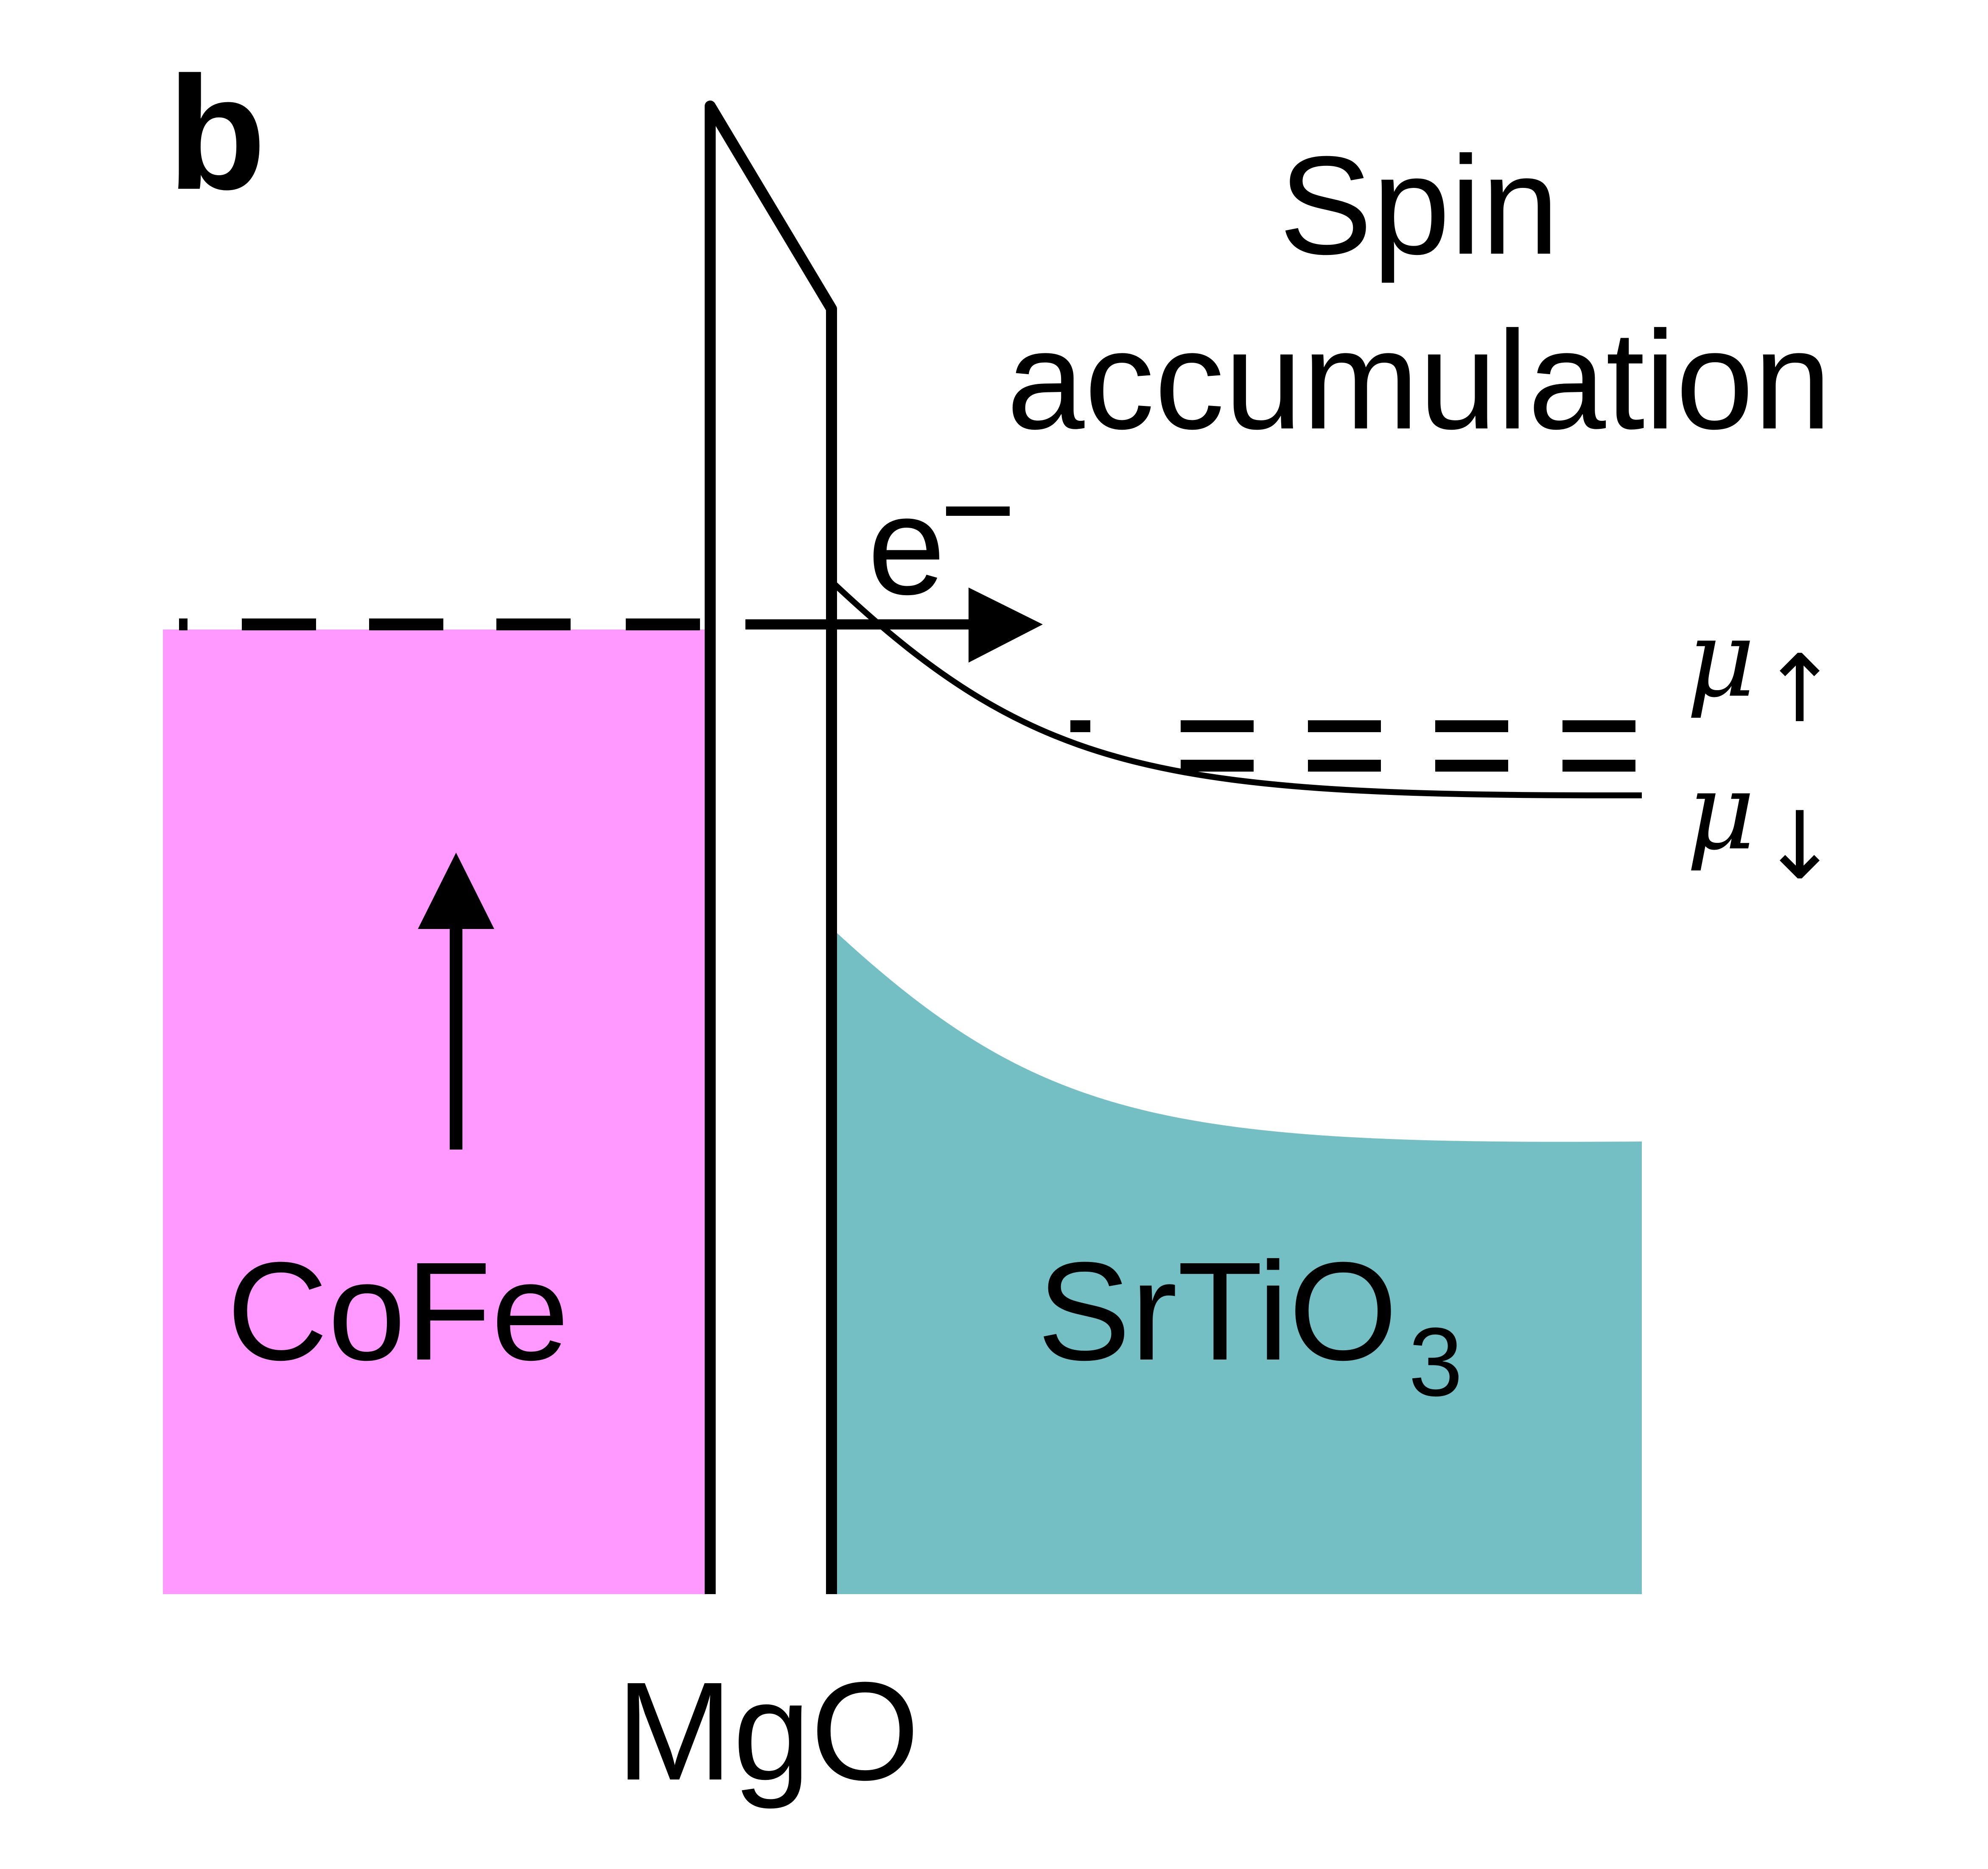  What do you see at coordinates (767, 1731) in the screenshot?
I see `mgo-label: MgO` at bounding box center [767, 1731].